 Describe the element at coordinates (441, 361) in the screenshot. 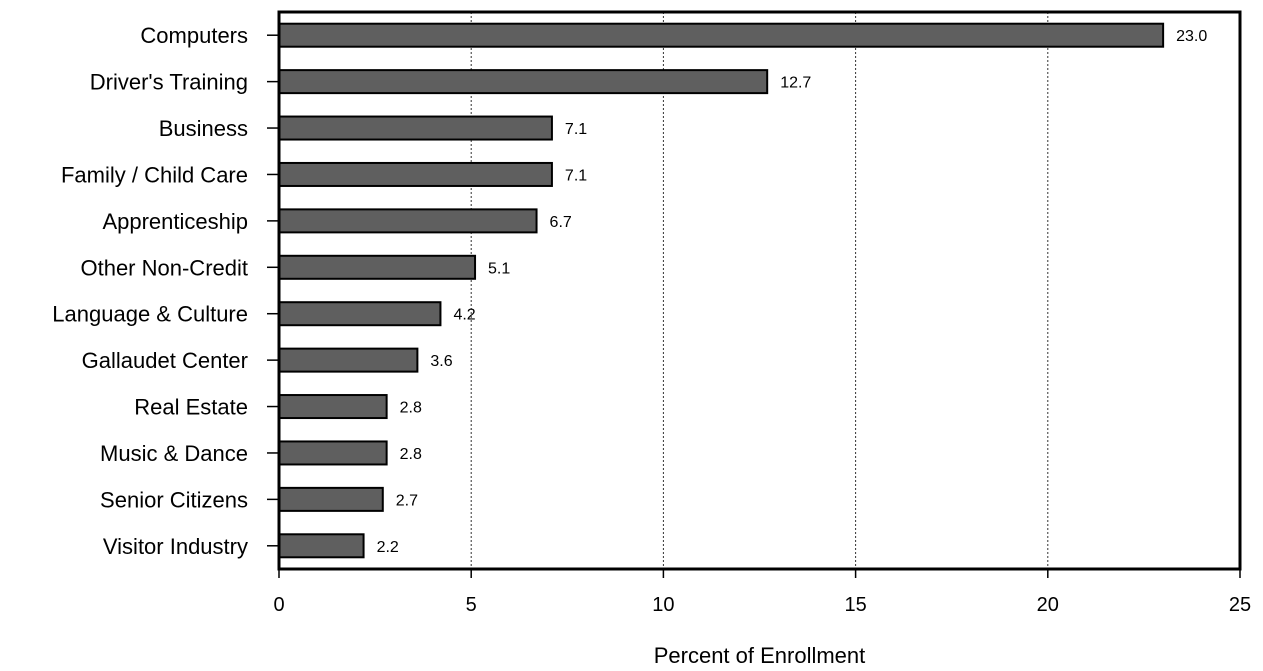

I see `value-label: 3.6` at that location.